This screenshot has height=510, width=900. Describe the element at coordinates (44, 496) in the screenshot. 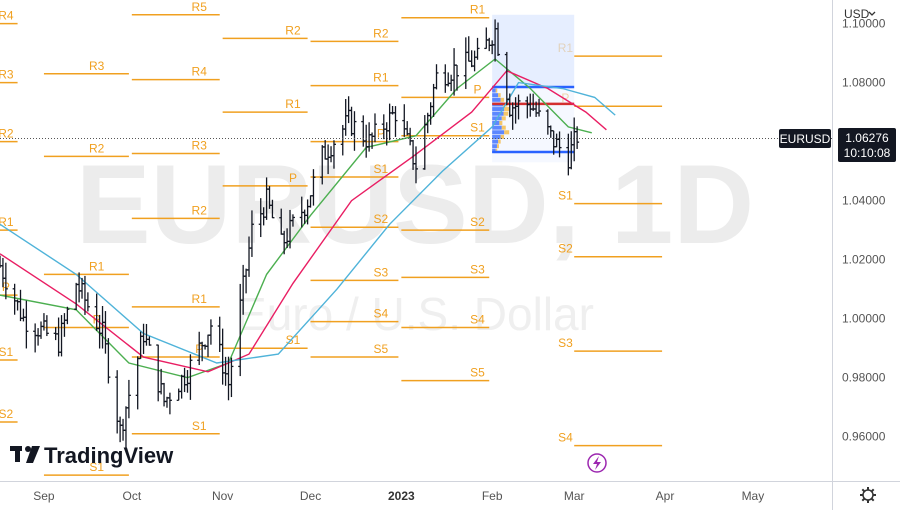

I see `time-tick-label: Sep` at that location.